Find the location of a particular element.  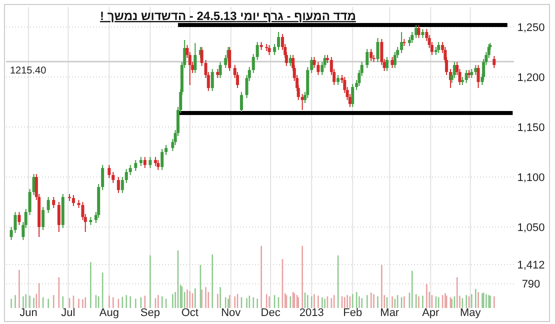

y-tick-label: 1,200 is located at coordinates (531, 78).